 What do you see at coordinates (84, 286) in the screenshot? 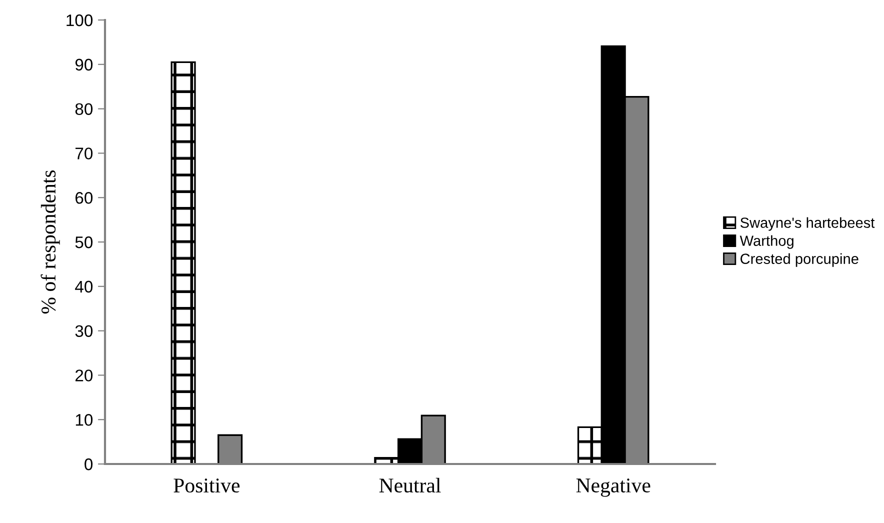
I see `y-tick-label: 40` at bounding box center [84, 286].